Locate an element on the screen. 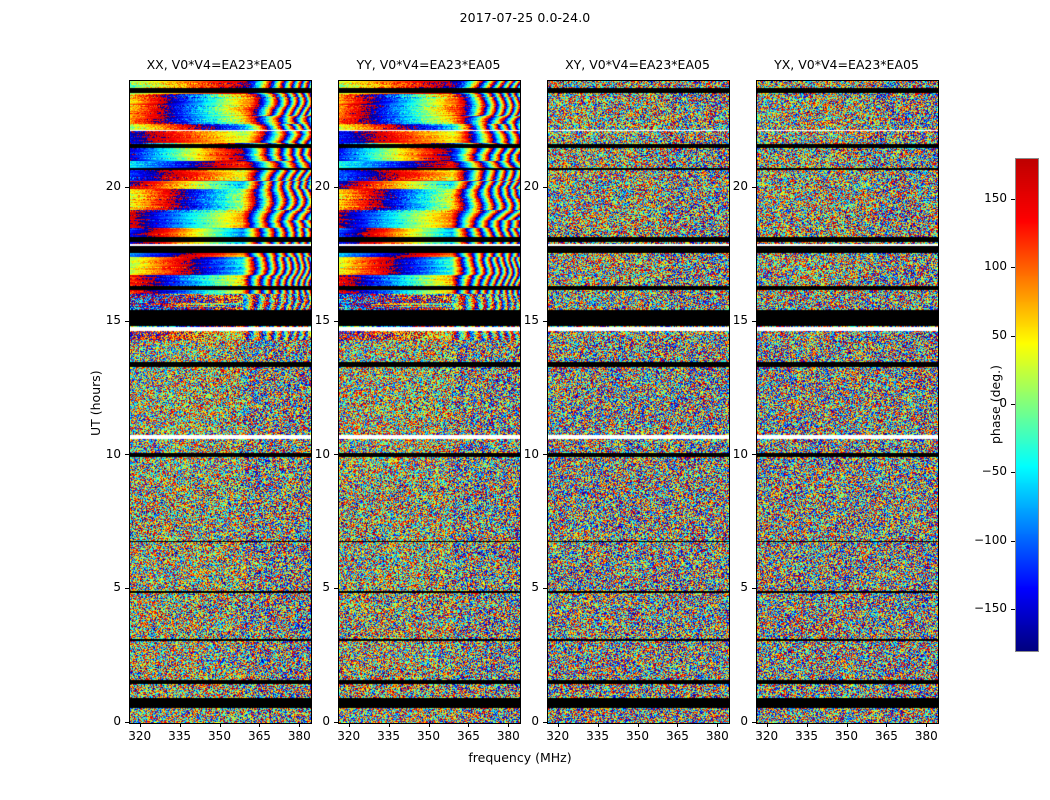 This screenshot has width=1050, height=800. colorbar-tick-label: −100 is located at coordinates (990, 539).